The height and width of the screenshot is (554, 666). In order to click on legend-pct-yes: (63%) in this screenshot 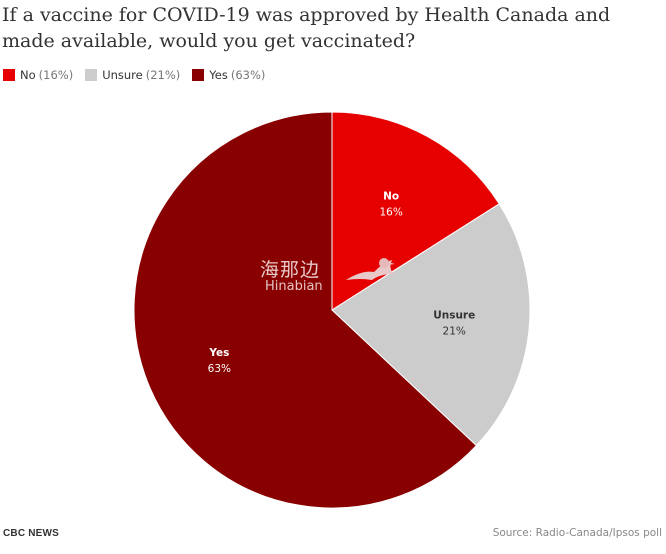, I will do `click(248, 75)`.